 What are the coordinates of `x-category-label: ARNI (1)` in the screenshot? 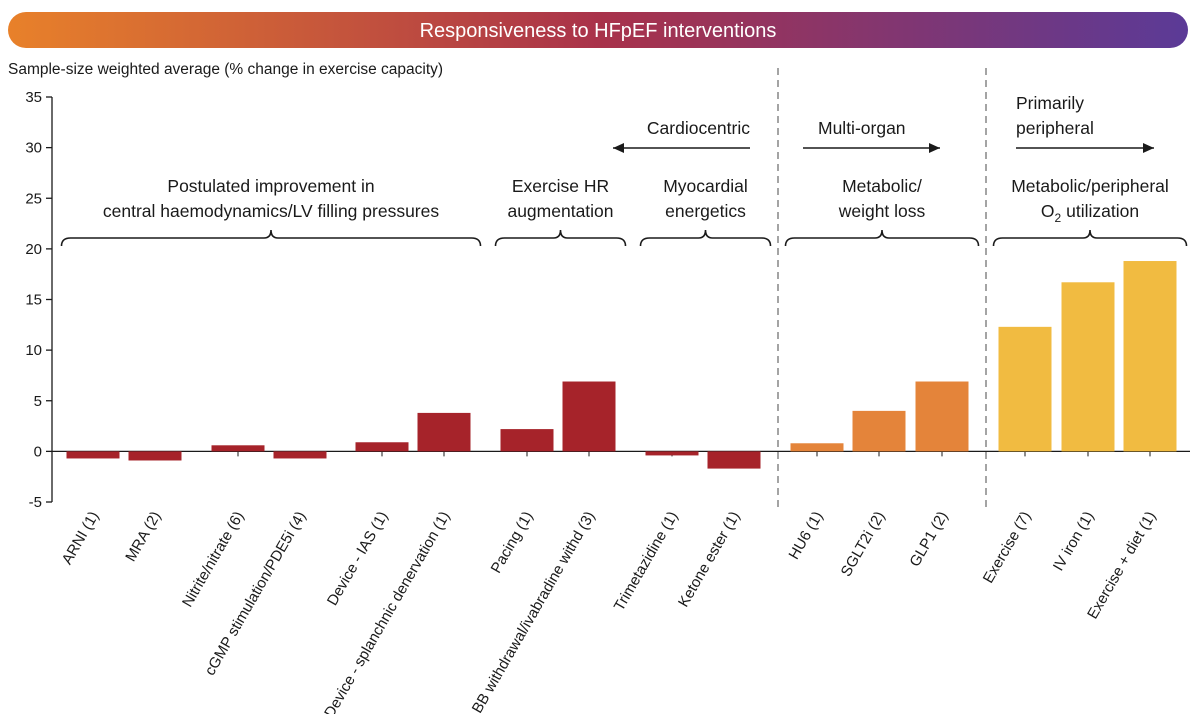 It's located at (81, 538).